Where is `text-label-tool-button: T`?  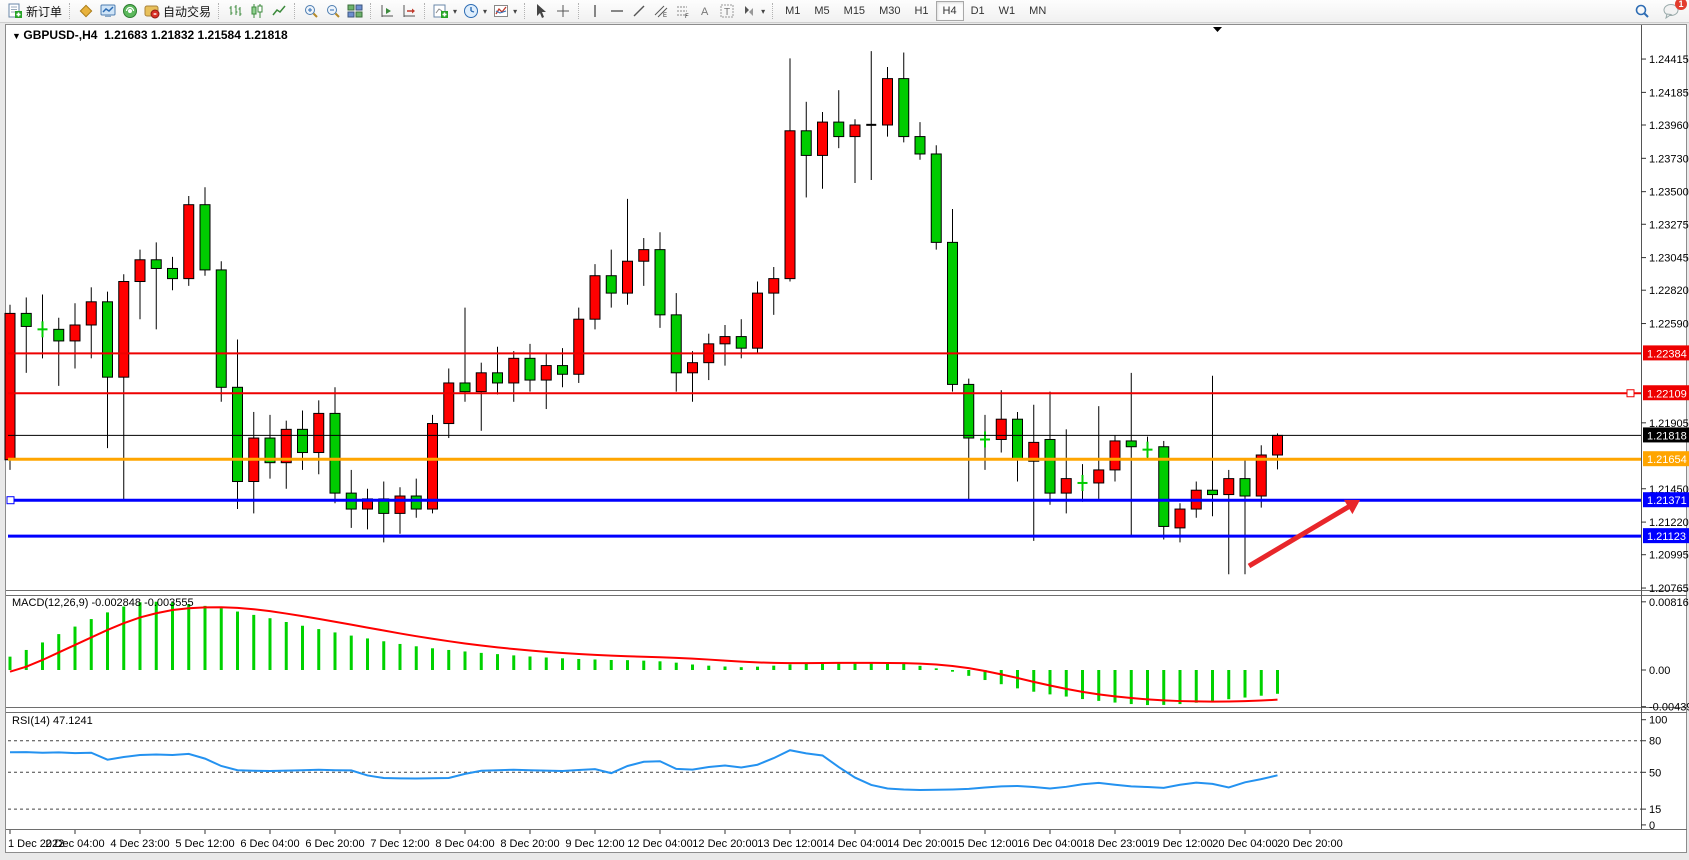
text-label-tool-button: T is located at coordinates (727, 11).